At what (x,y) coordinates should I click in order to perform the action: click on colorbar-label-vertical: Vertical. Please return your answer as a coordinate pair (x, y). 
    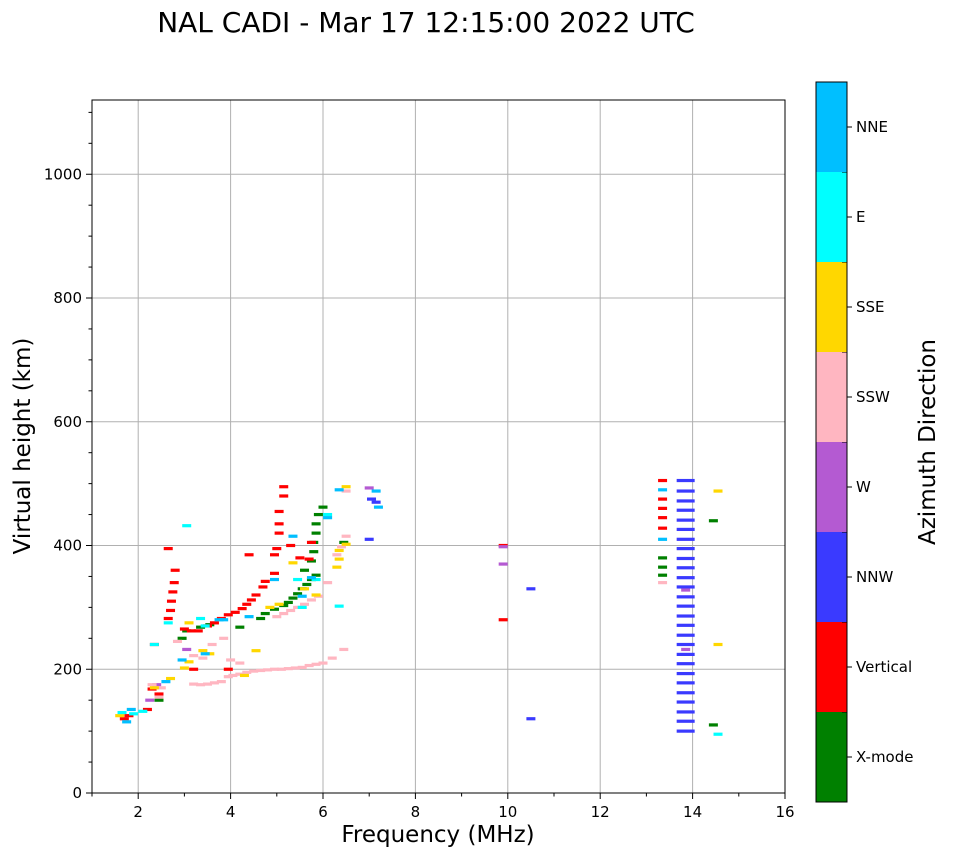
    Looking at the image, I should click on (884, 667).